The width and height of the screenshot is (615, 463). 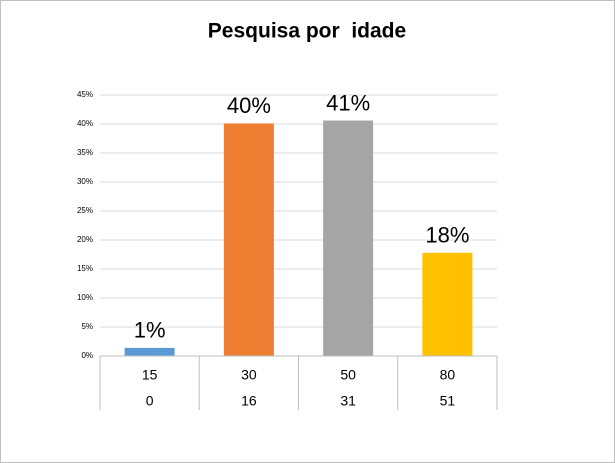 What do you see at coordinates (87, 326) in the screenshot?
I see `y-tick-label: 5%` at bounding box center [87, 326].